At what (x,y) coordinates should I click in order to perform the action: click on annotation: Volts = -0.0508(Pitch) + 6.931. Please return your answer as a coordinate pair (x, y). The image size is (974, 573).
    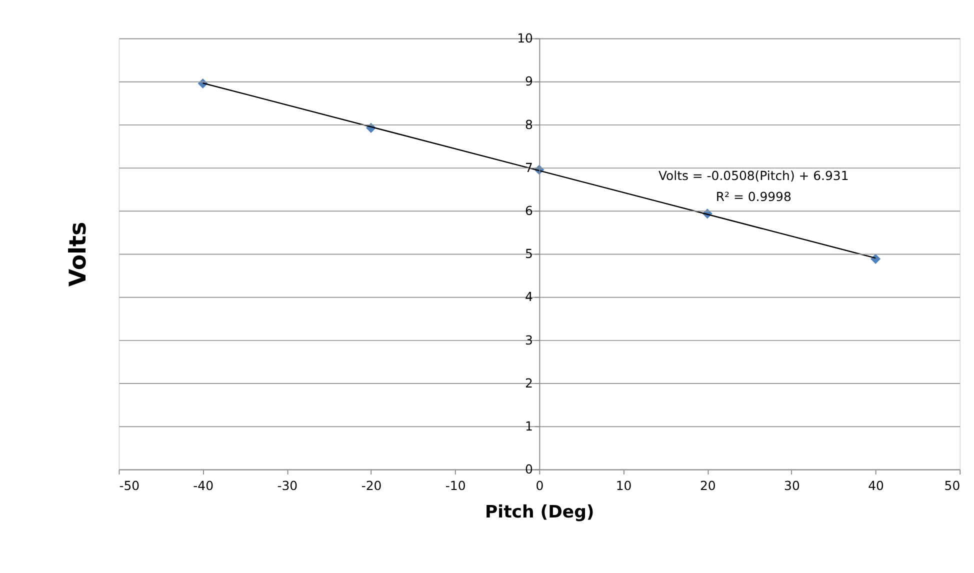
    Looking at the image, I should click on (753, 176).